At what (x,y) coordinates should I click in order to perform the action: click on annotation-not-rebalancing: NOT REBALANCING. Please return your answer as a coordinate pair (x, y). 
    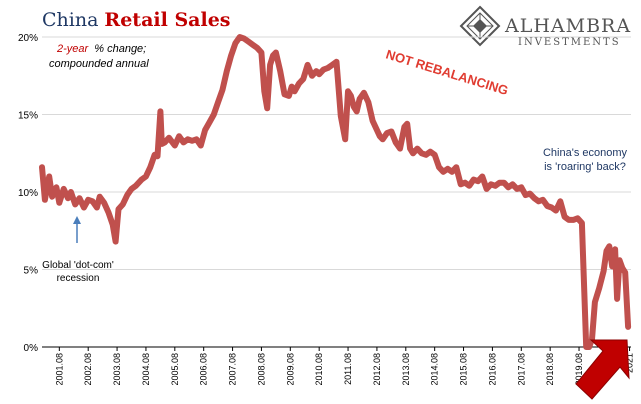
    Looking at the image, I should click on (447, 73).